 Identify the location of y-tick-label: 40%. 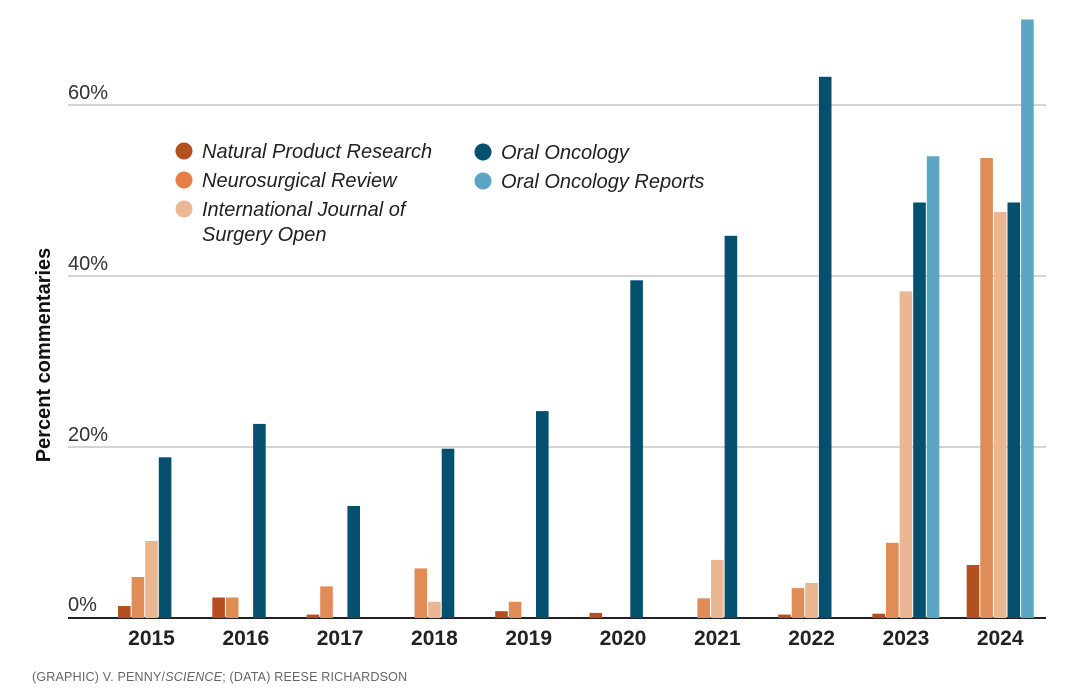
(88, 264).